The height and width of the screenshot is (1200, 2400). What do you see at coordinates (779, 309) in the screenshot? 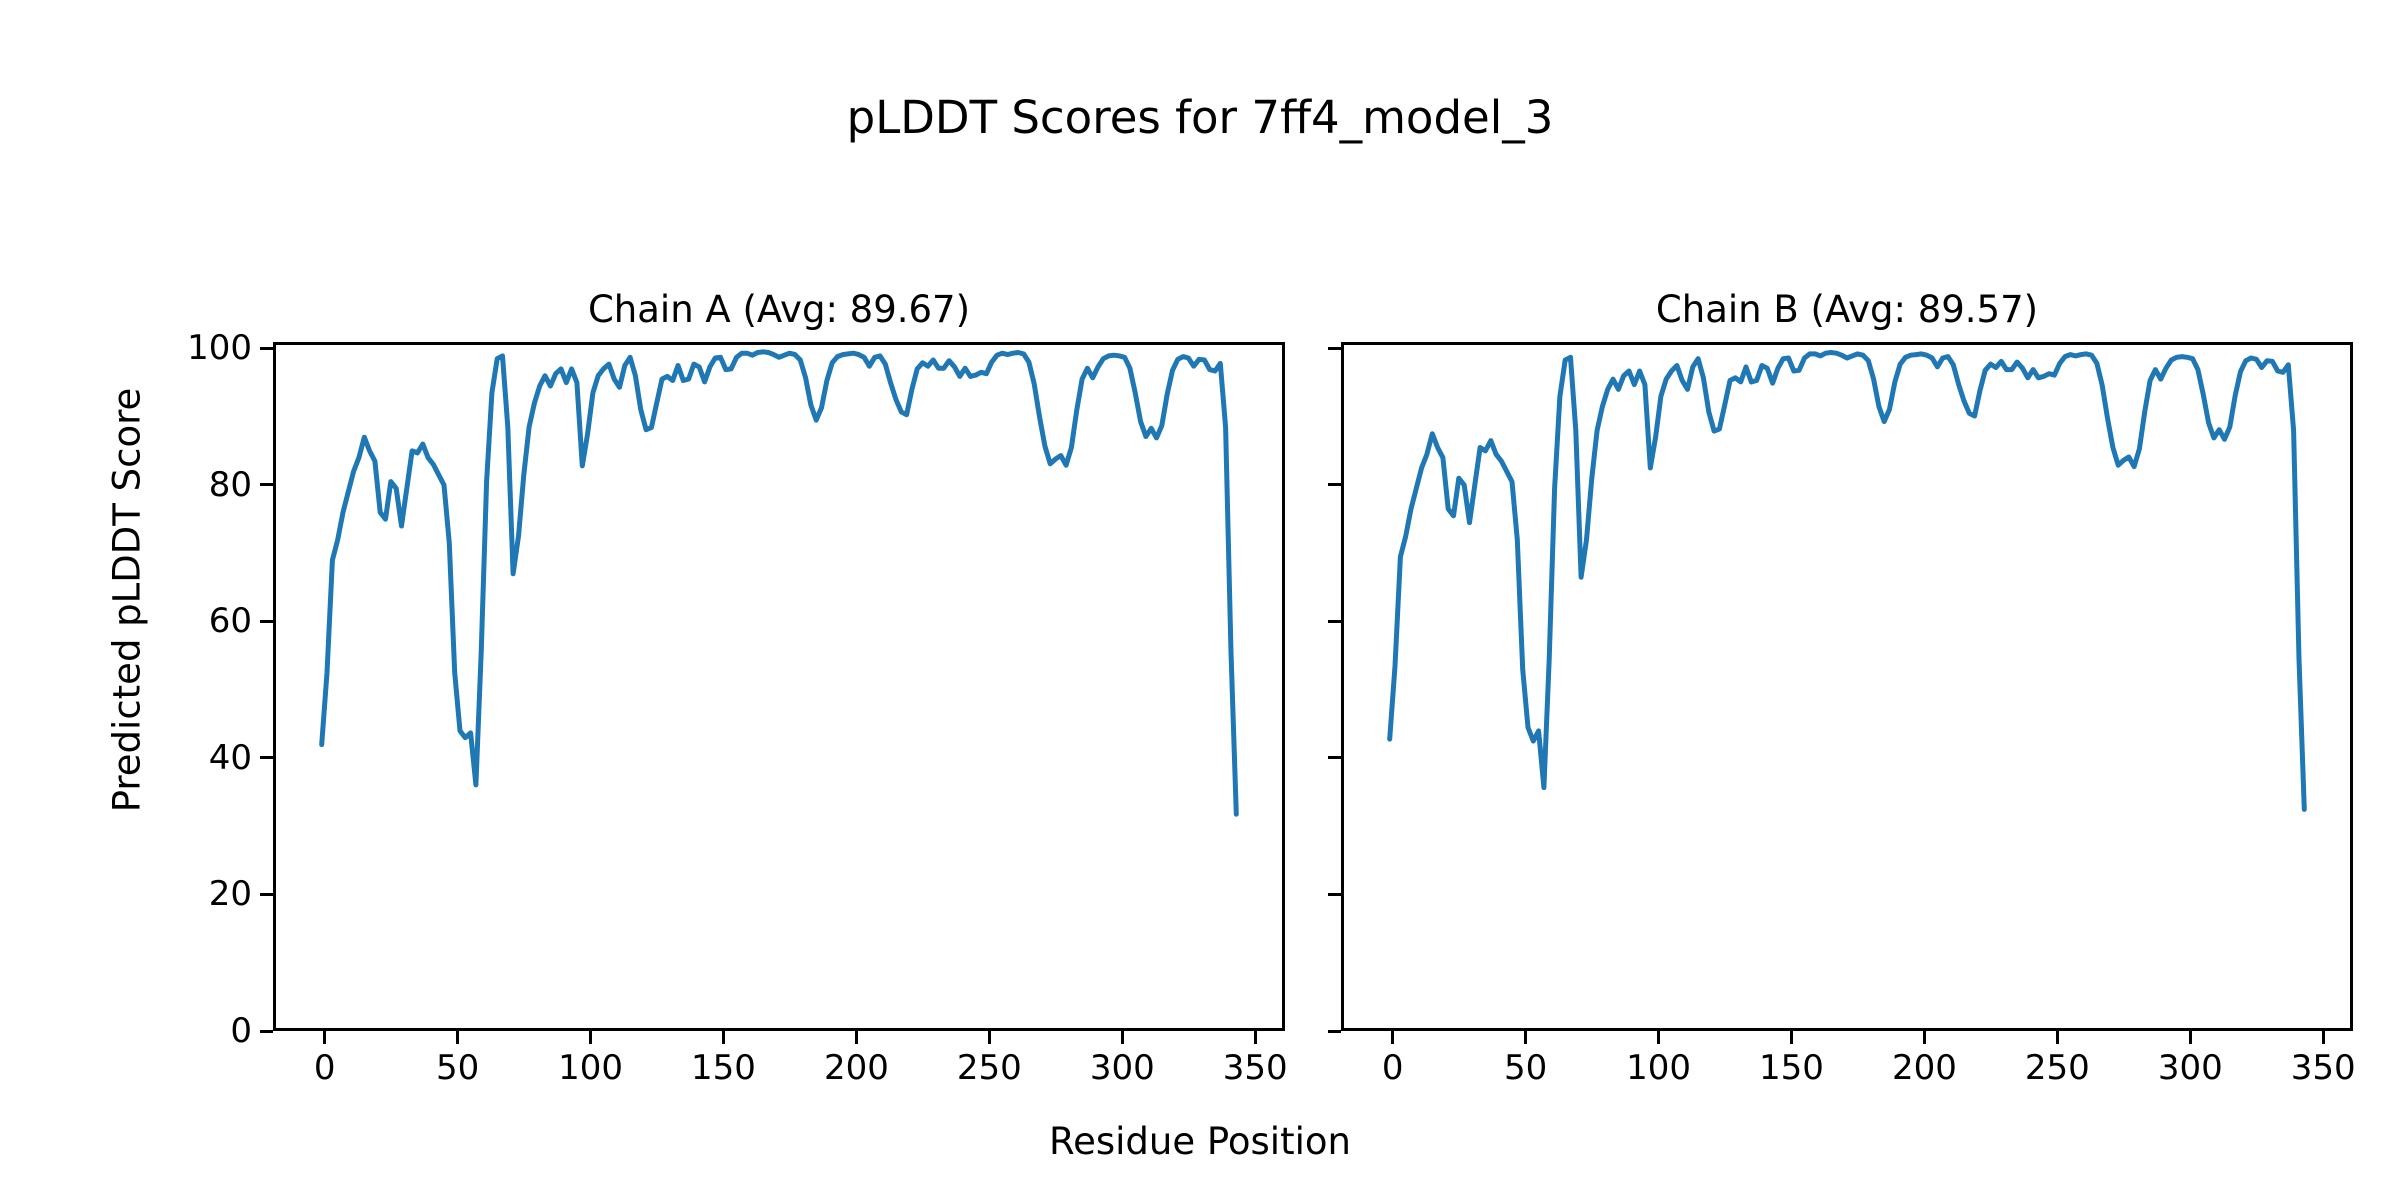
I see `chain-a-title: Chain A (Avg: 89.67)` at bounding box center [779, 309].